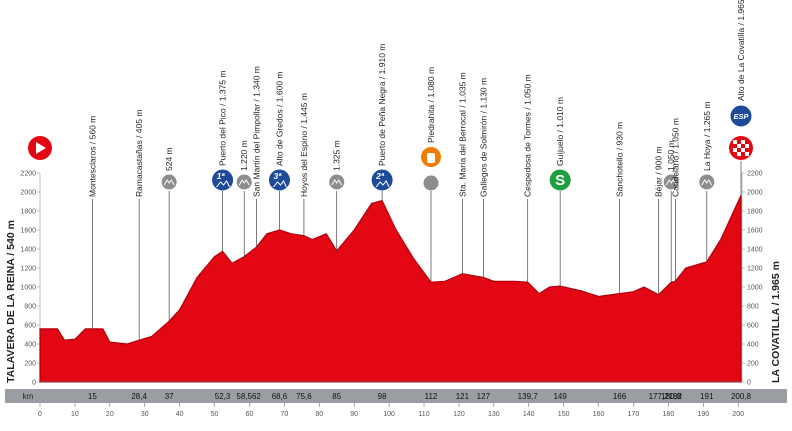 The image size is (792, 431). Describe the element at coordinates (564, 414) in the screenshot. I see `x-tick-label: 150` at that location.